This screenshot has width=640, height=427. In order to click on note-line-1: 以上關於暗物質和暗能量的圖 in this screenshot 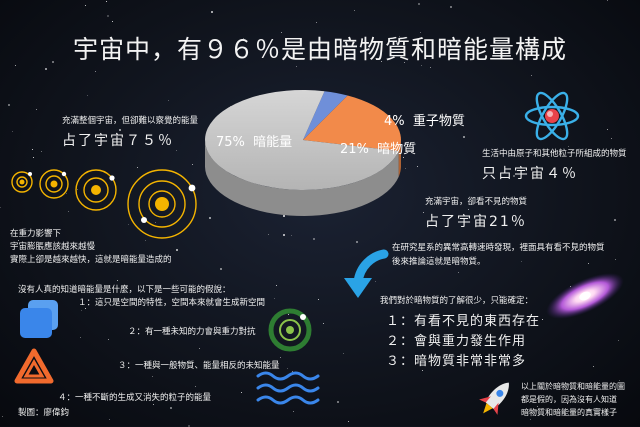, I will do `click(573, 386)`.